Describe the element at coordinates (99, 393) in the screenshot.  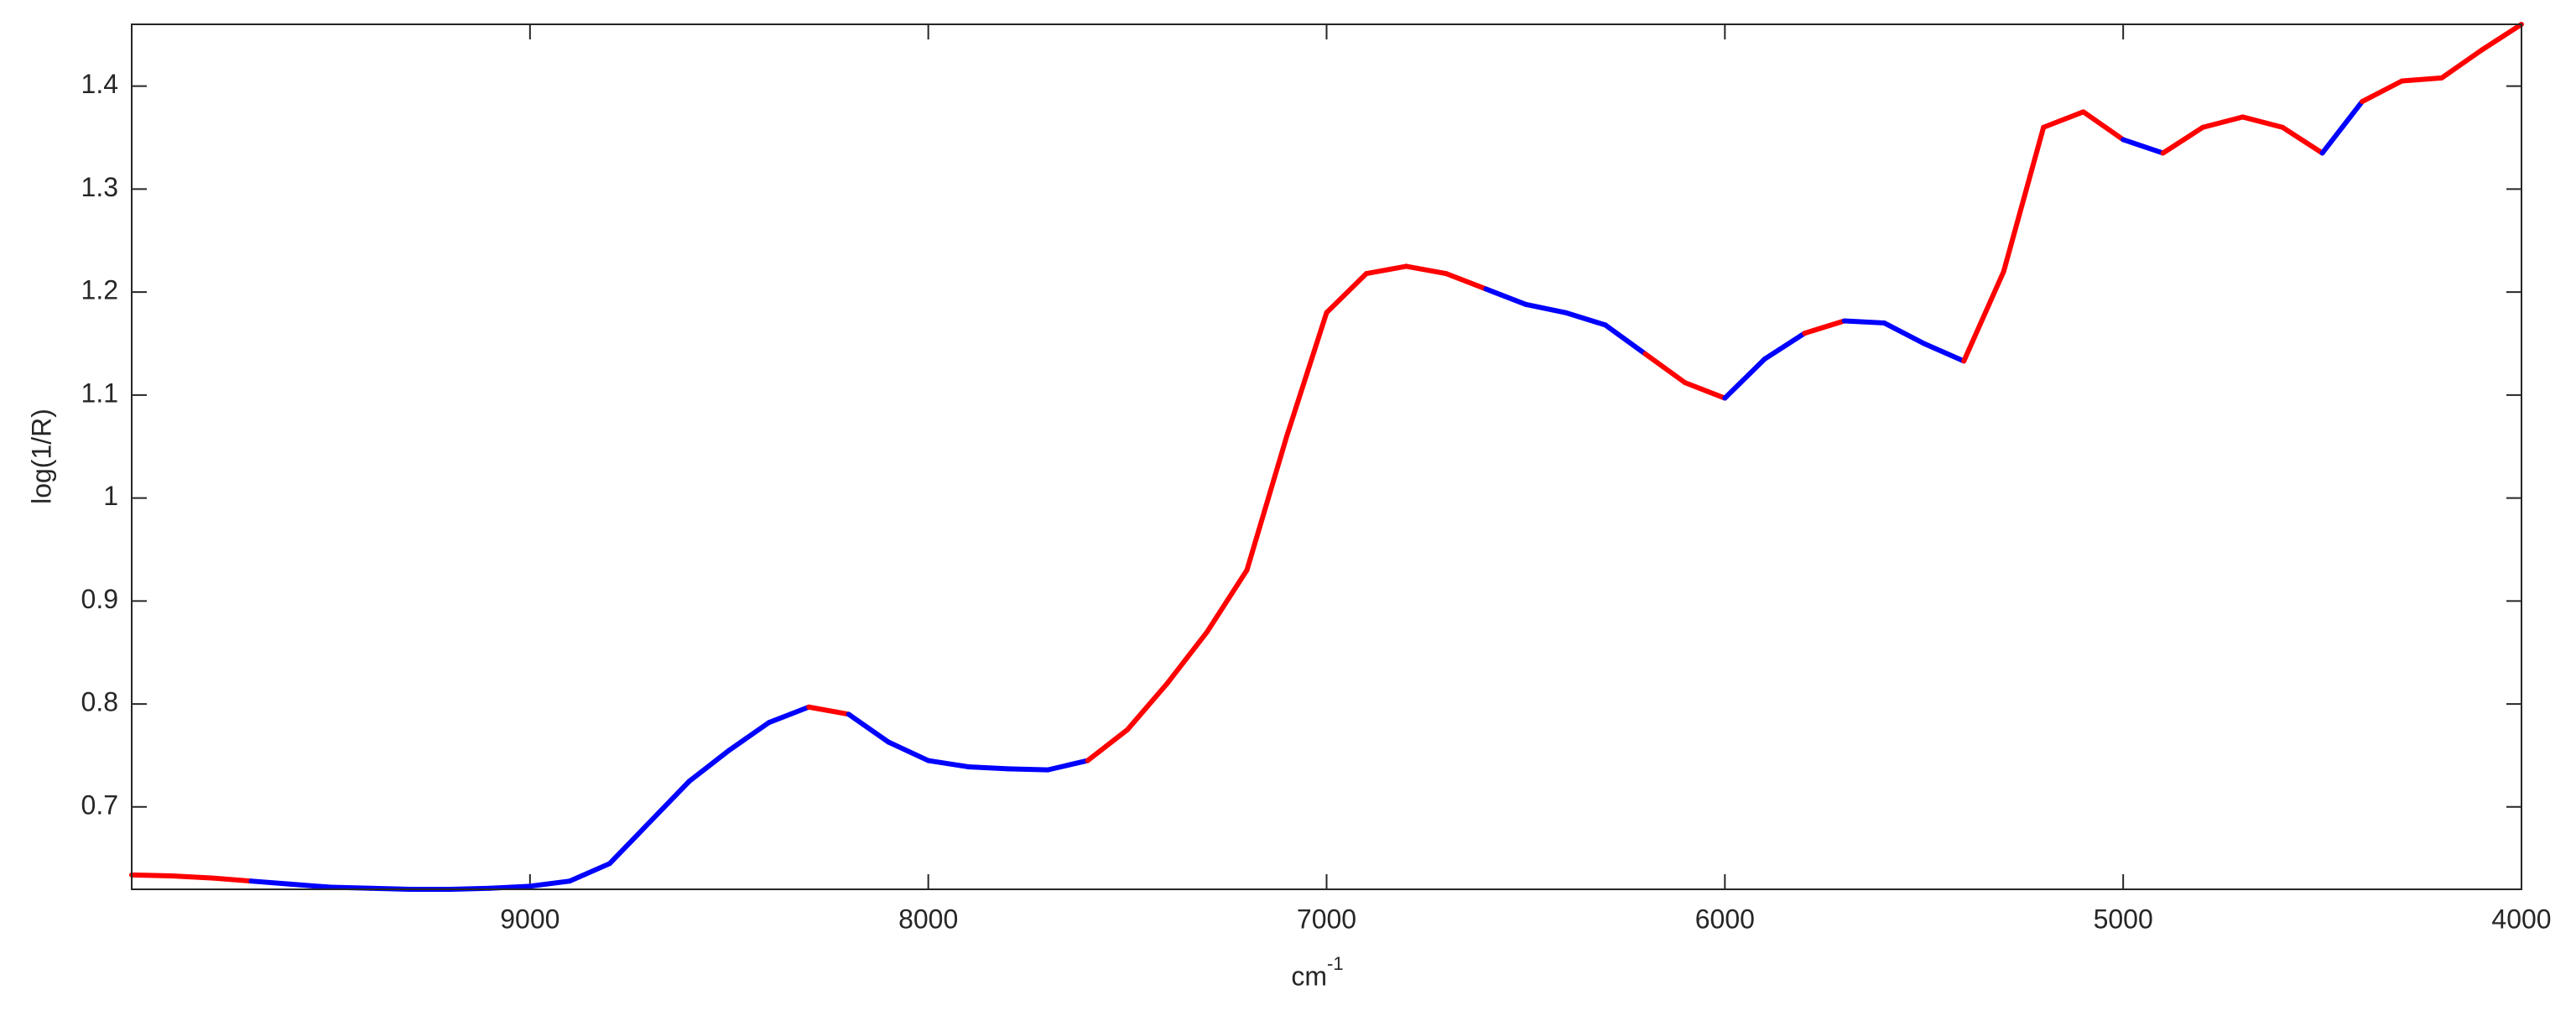
I see `y-tick-label: 1.1` at that location.